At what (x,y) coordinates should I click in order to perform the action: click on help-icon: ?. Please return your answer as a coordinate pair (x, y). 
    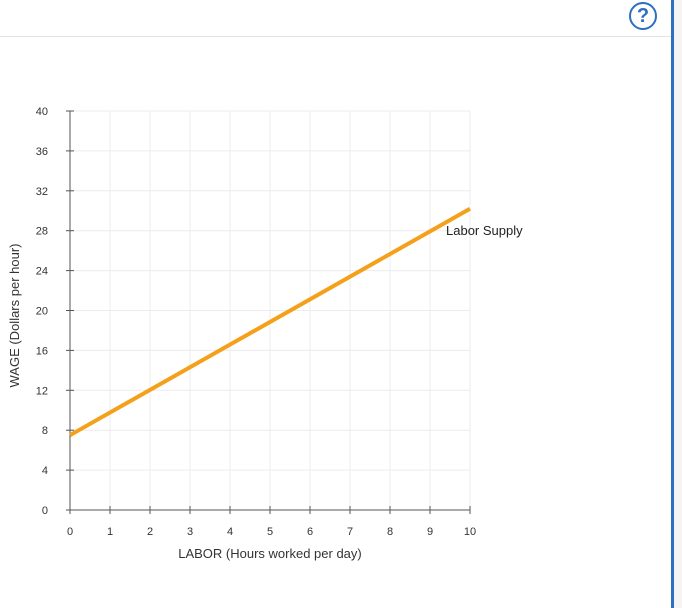
    Looking at the image, I should click on (643, 15).